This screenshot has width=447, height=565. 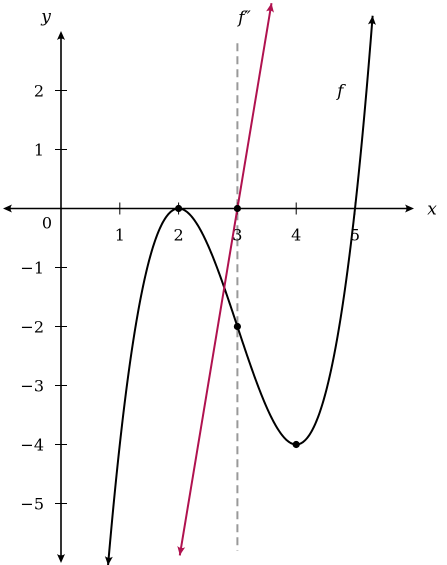 I want to click on x-tick-label: 3, so click(x=237, y=235).